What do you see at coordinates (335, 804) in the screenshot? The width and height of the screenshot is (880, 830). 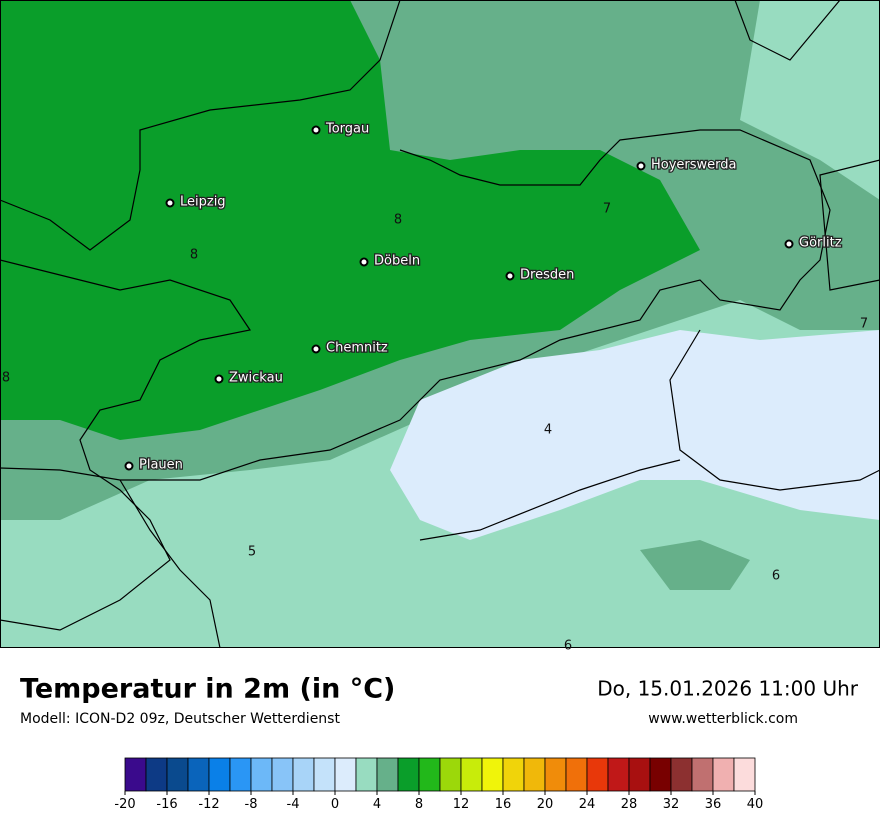 I see `colorbar-tick-label: 0` at bounding box center [335, 804].